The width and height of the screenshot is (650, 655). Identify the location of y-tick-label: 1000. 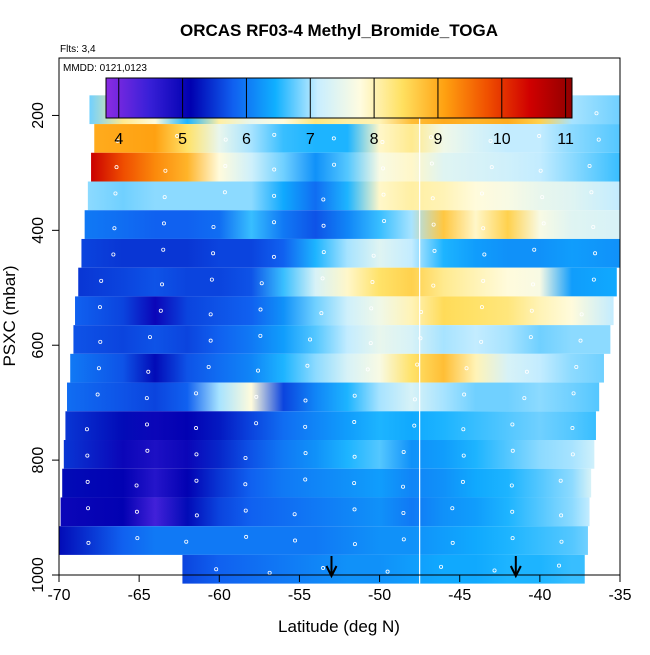
(38, 575).